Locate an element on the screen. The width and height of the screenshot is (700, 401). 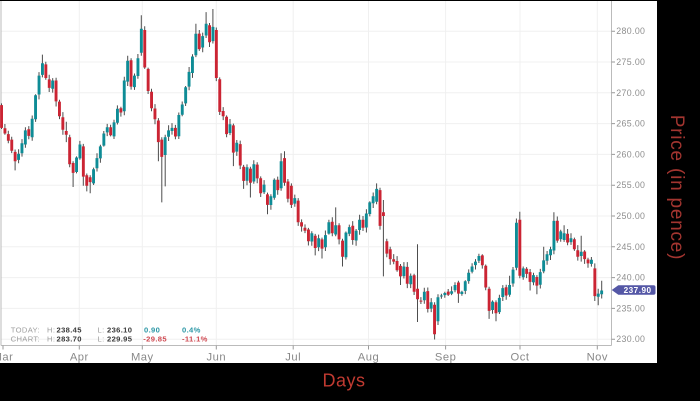
svg-text: Apr is located at coordinates (79, 358).